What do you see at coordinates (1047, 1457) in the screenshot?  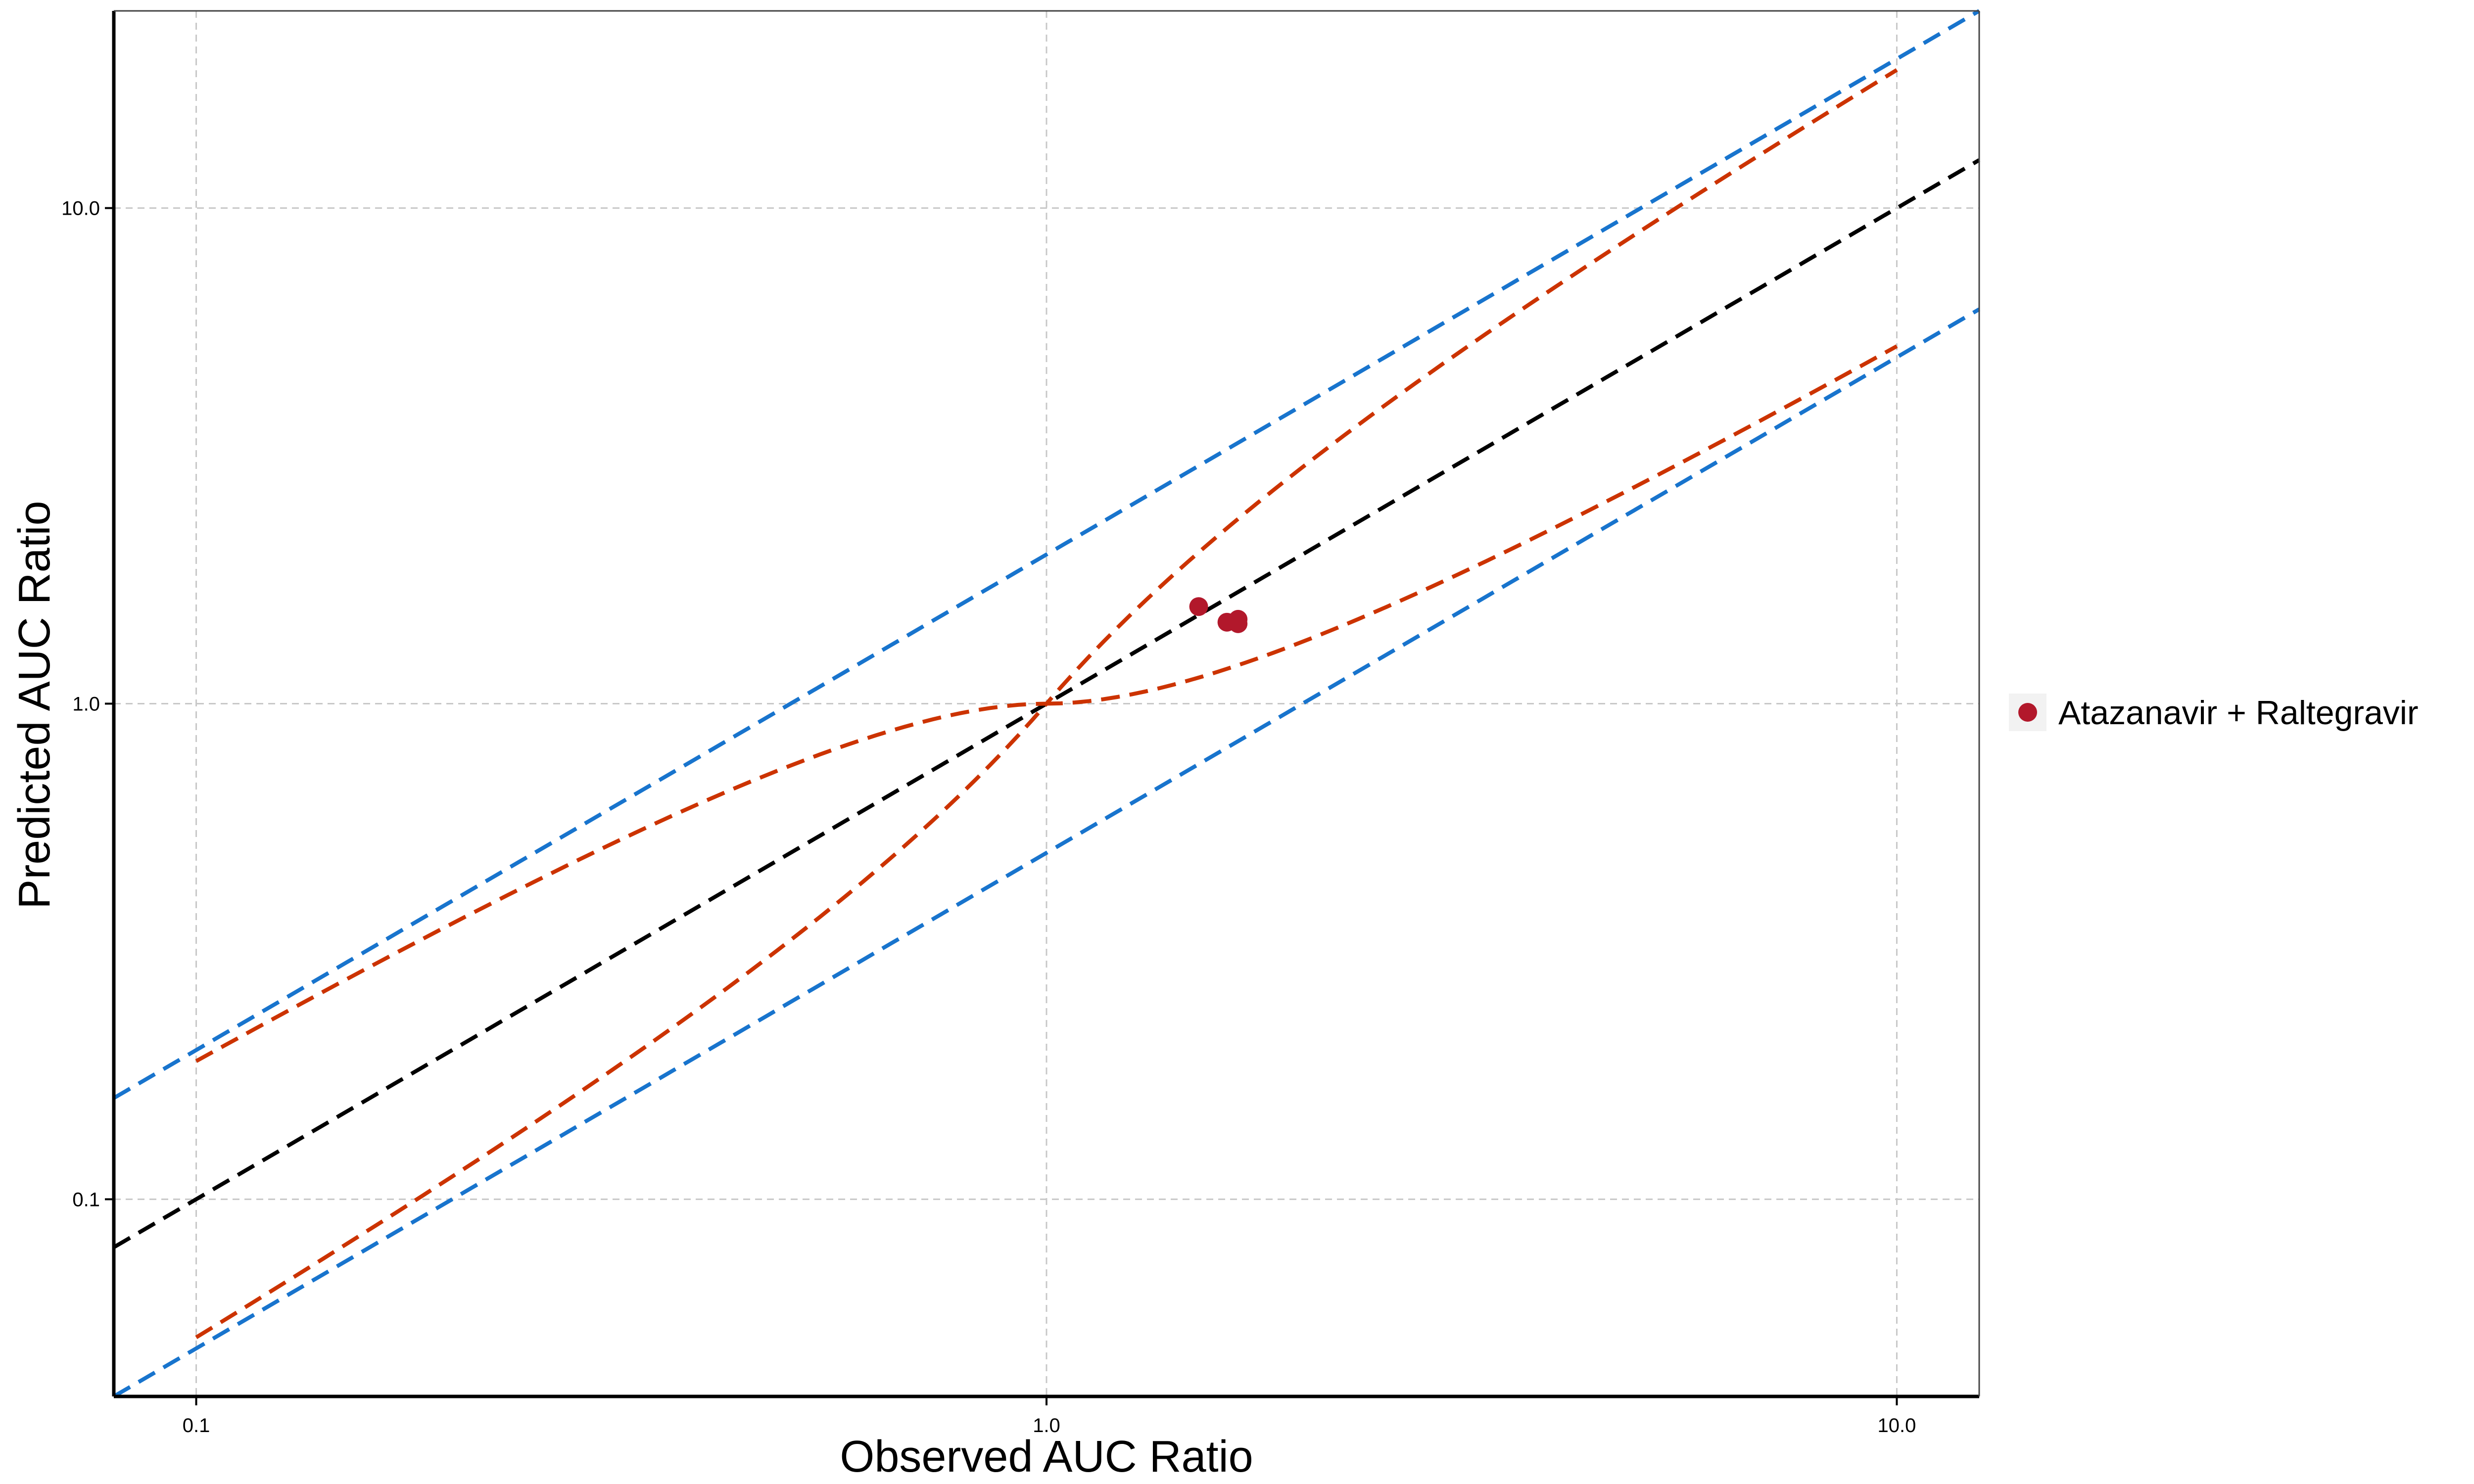 I see `x-axis-title: Observed AUC Ratio` at bounding box center [1047, 1457].